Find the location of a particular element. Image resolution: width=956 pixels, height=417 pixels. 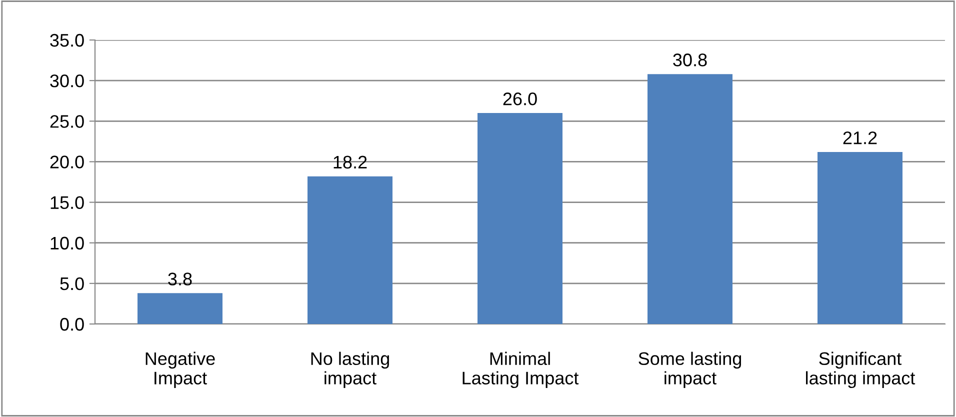

data-label: 21.2 is located at coordinates (860, 137).